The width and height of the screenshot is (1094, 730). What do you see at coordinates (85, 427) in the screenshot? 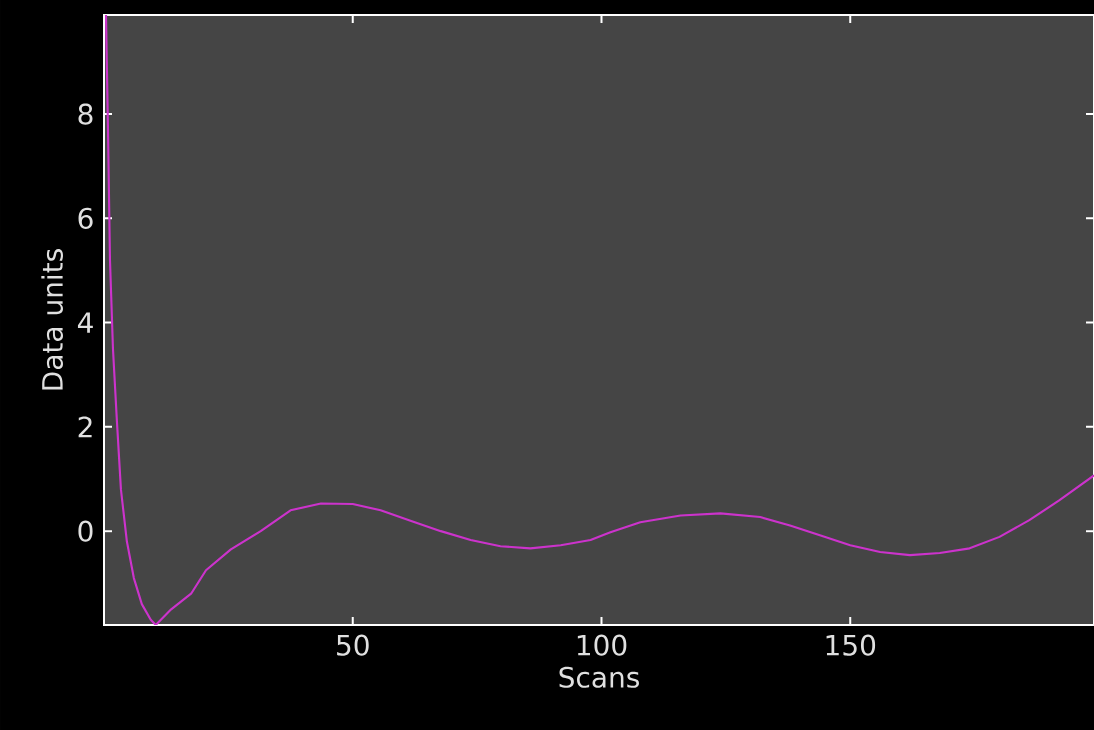
I see `y-tick-label: 2` at bounding box center [85, 427].